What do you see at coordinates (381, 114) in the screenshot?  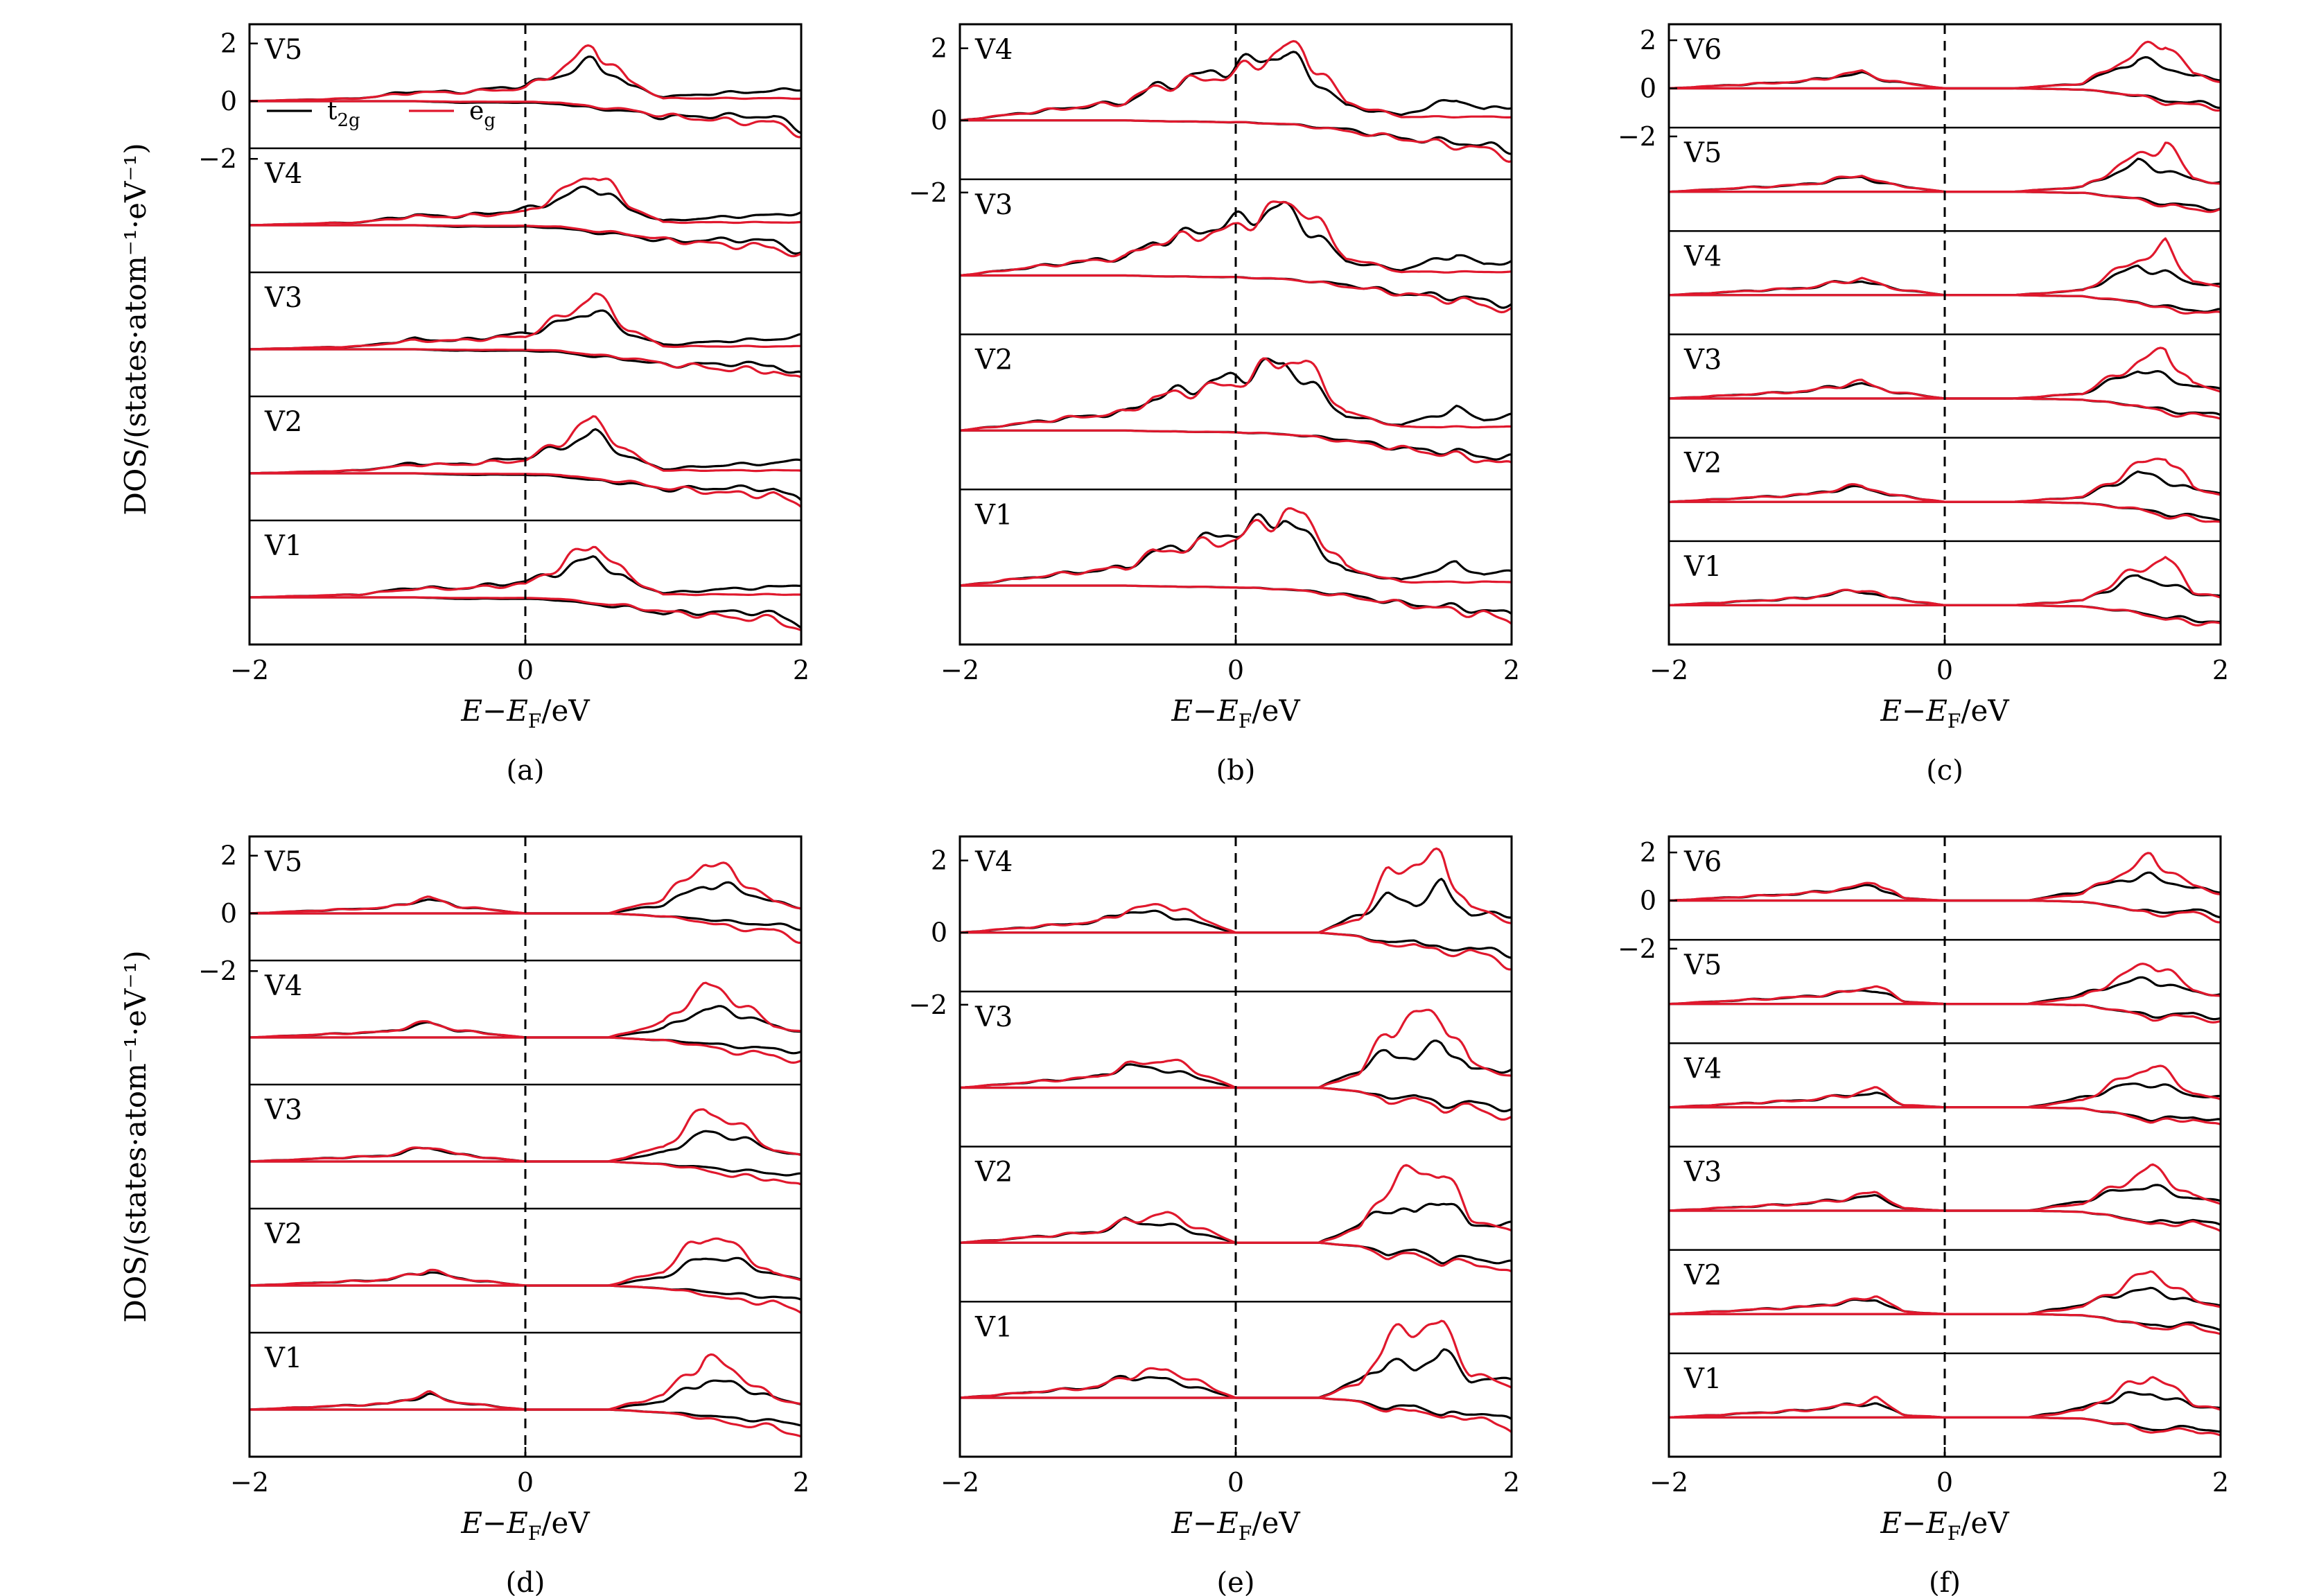 I see `legend: t2g eg` at bounding box center [381, 114].